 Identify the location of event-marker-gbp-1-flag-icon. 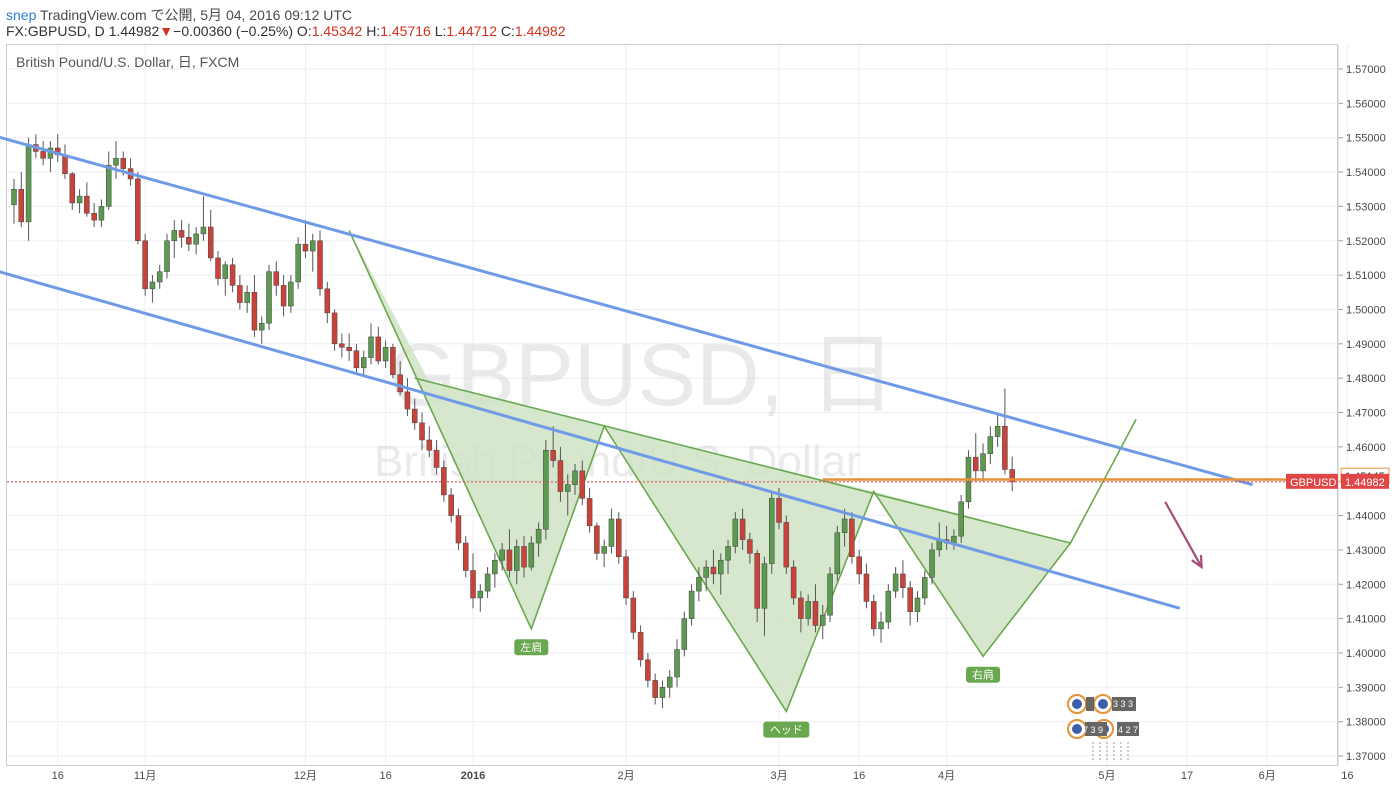
(1077, 704).